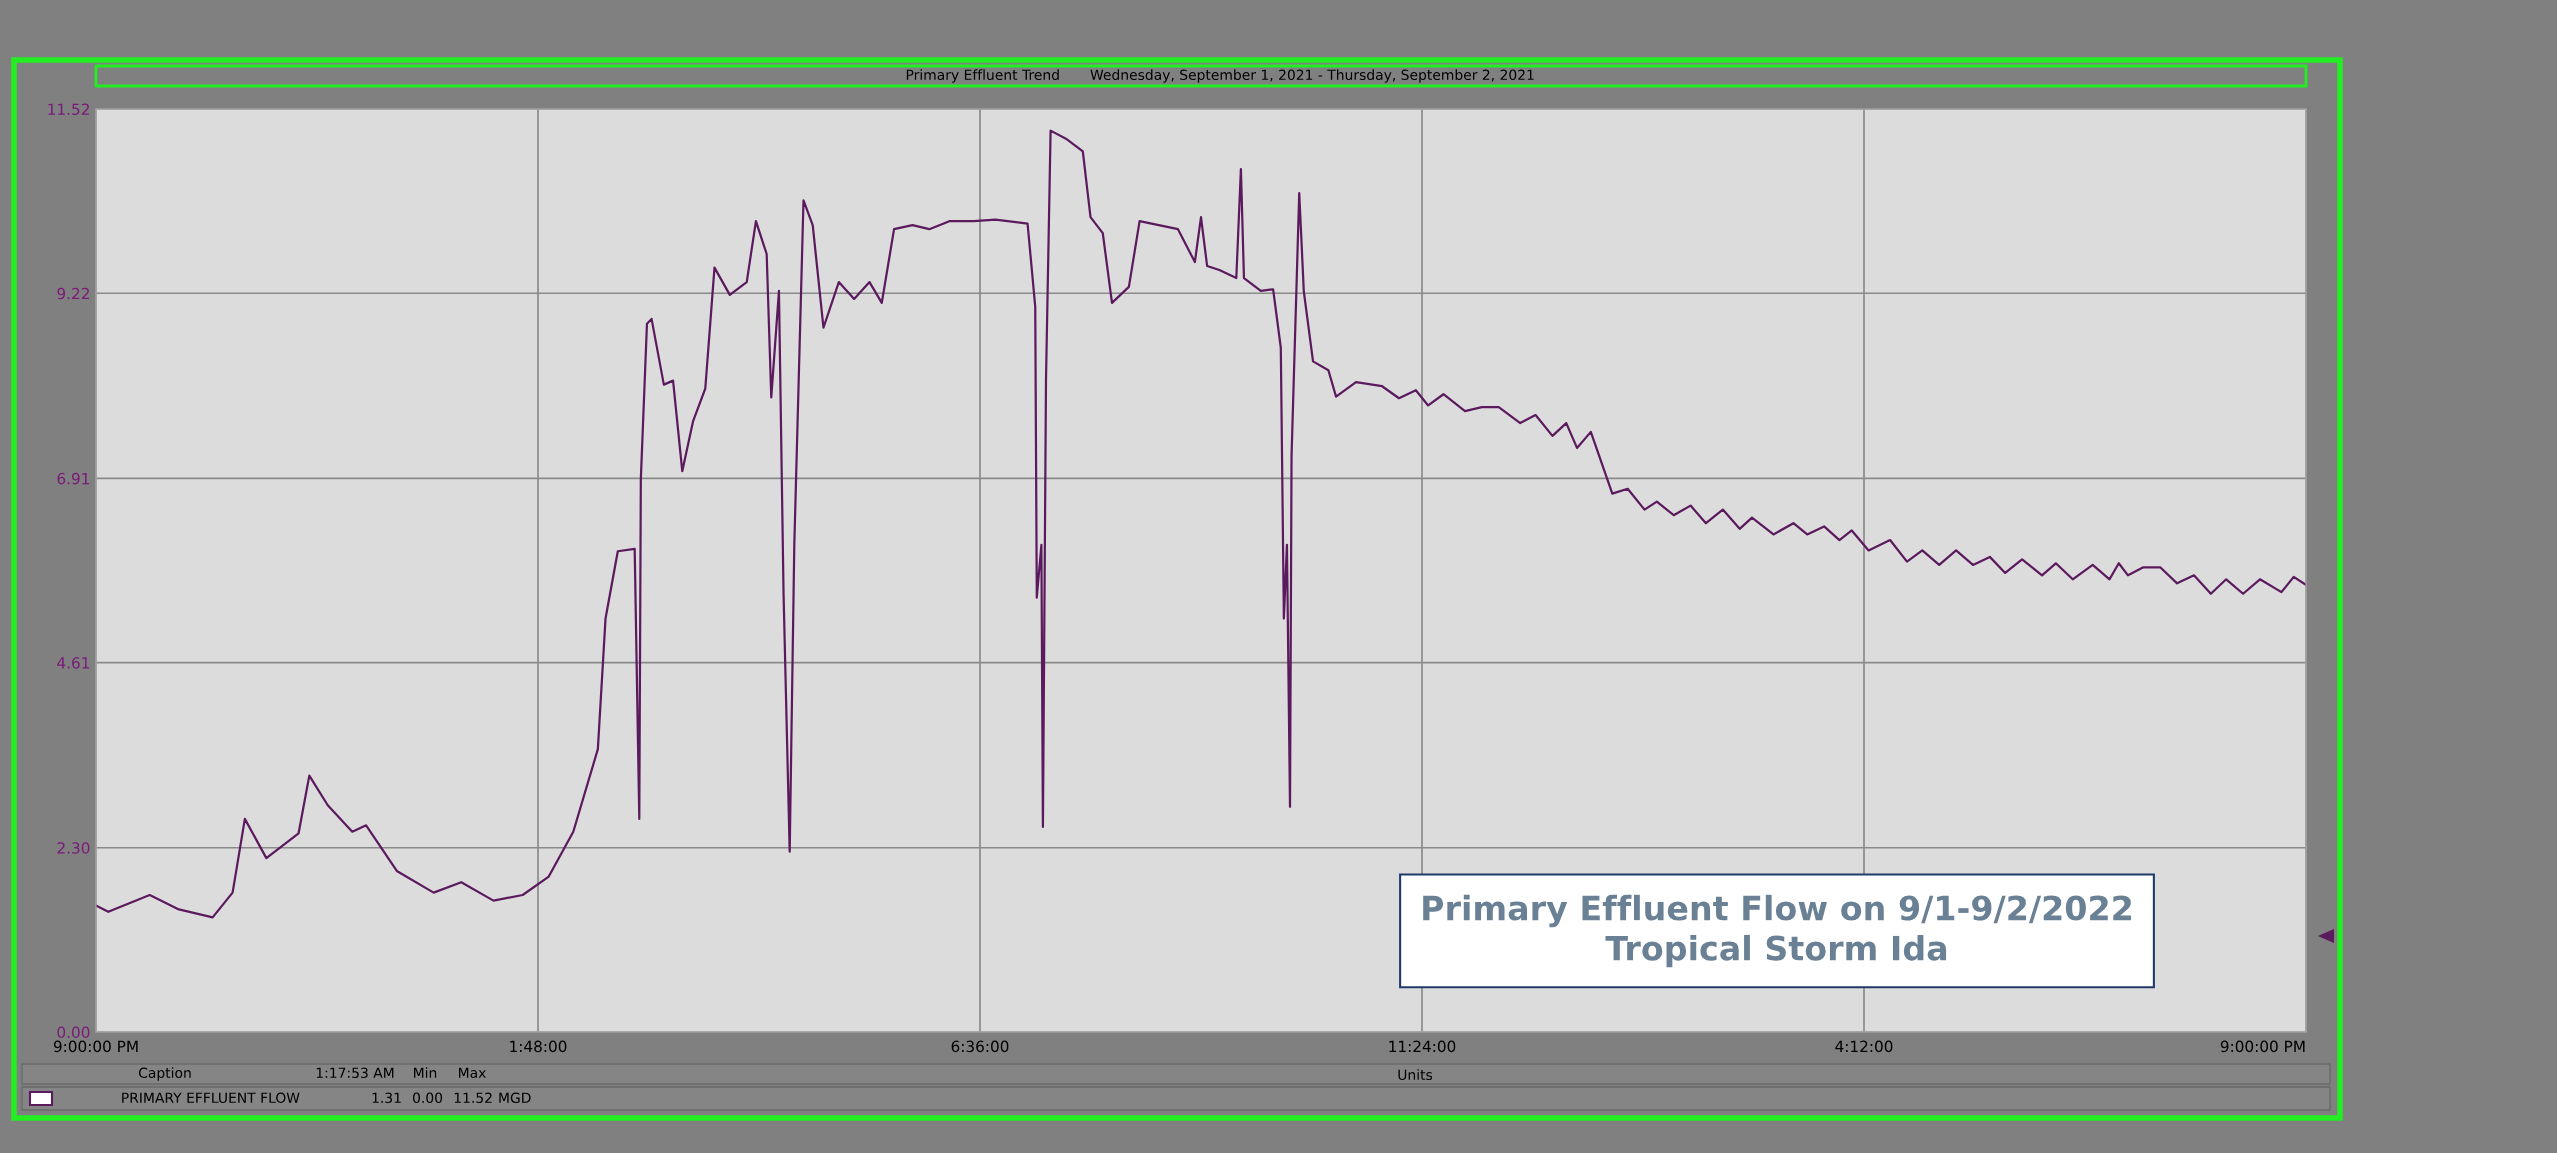 Image resolution: width=2557 pixels, height=1153 pixels. What do you see at coordinates (1422, 1046) in the screenshot?
I see `x-tick-label: 11:24:00` at bounding box center [1422, 1046].